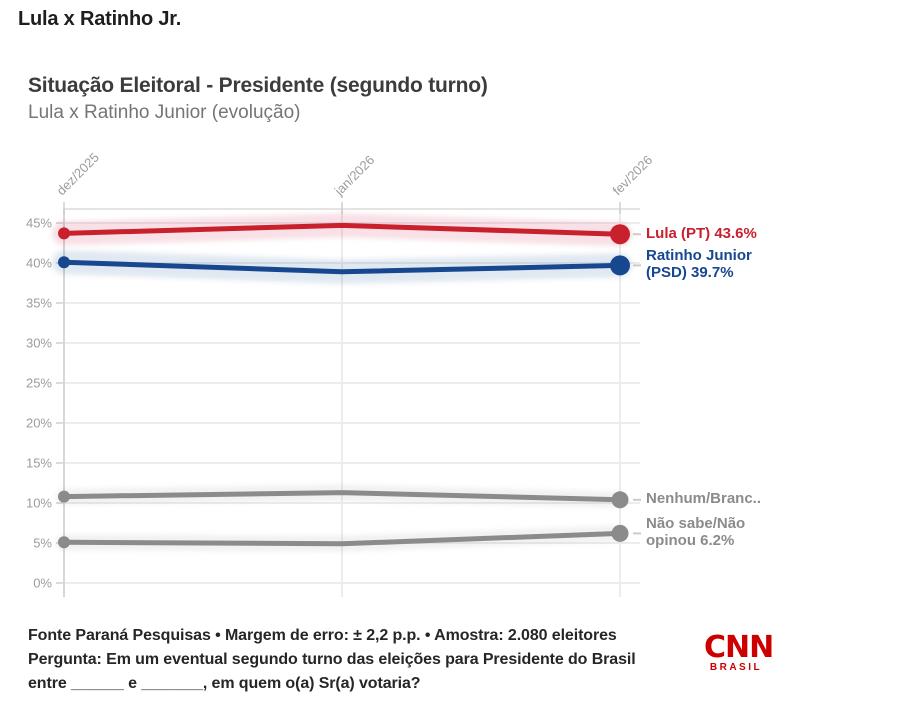 This screenshot has width=914, height=709. I want to click on y-tick-label: 10%, so click(39, 503).